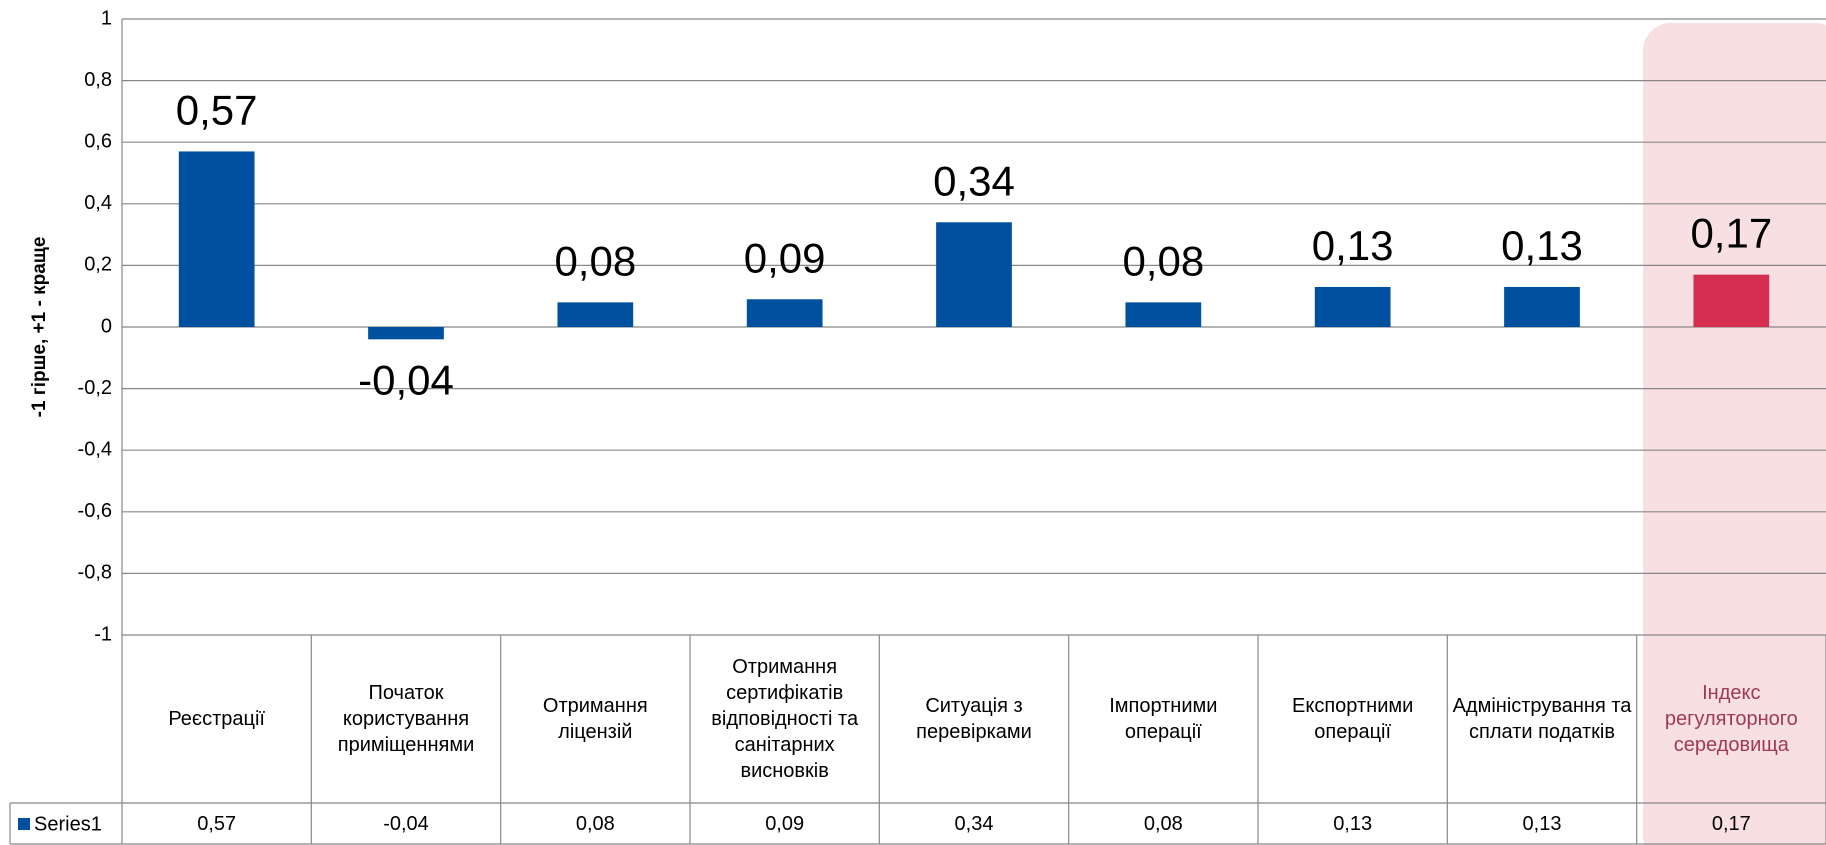 This screenshot has height=845, width=1826. I want to click on x-tick-label: Отримання ліцензій, so click(595, 719).